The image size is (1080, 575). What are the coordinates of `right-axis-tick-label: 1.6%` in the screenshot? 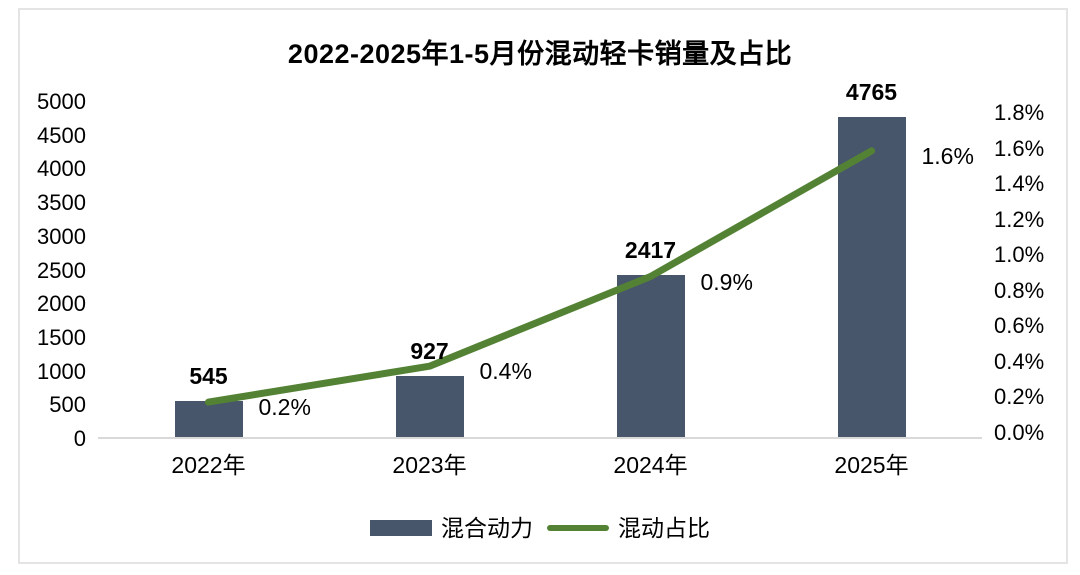 It's located at (1019, 148).